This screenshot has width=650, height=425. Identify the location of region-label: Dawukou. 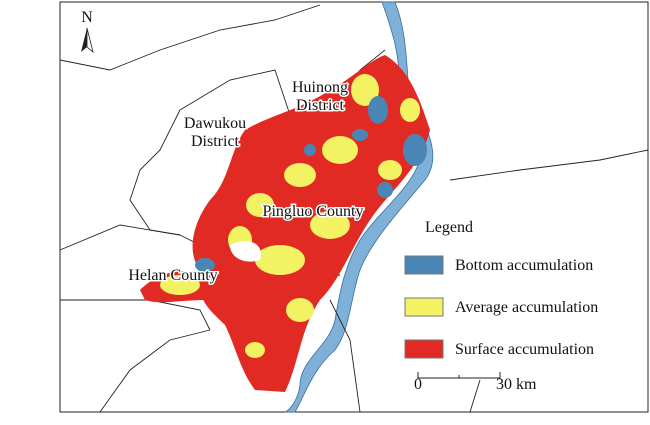
(215, 123).